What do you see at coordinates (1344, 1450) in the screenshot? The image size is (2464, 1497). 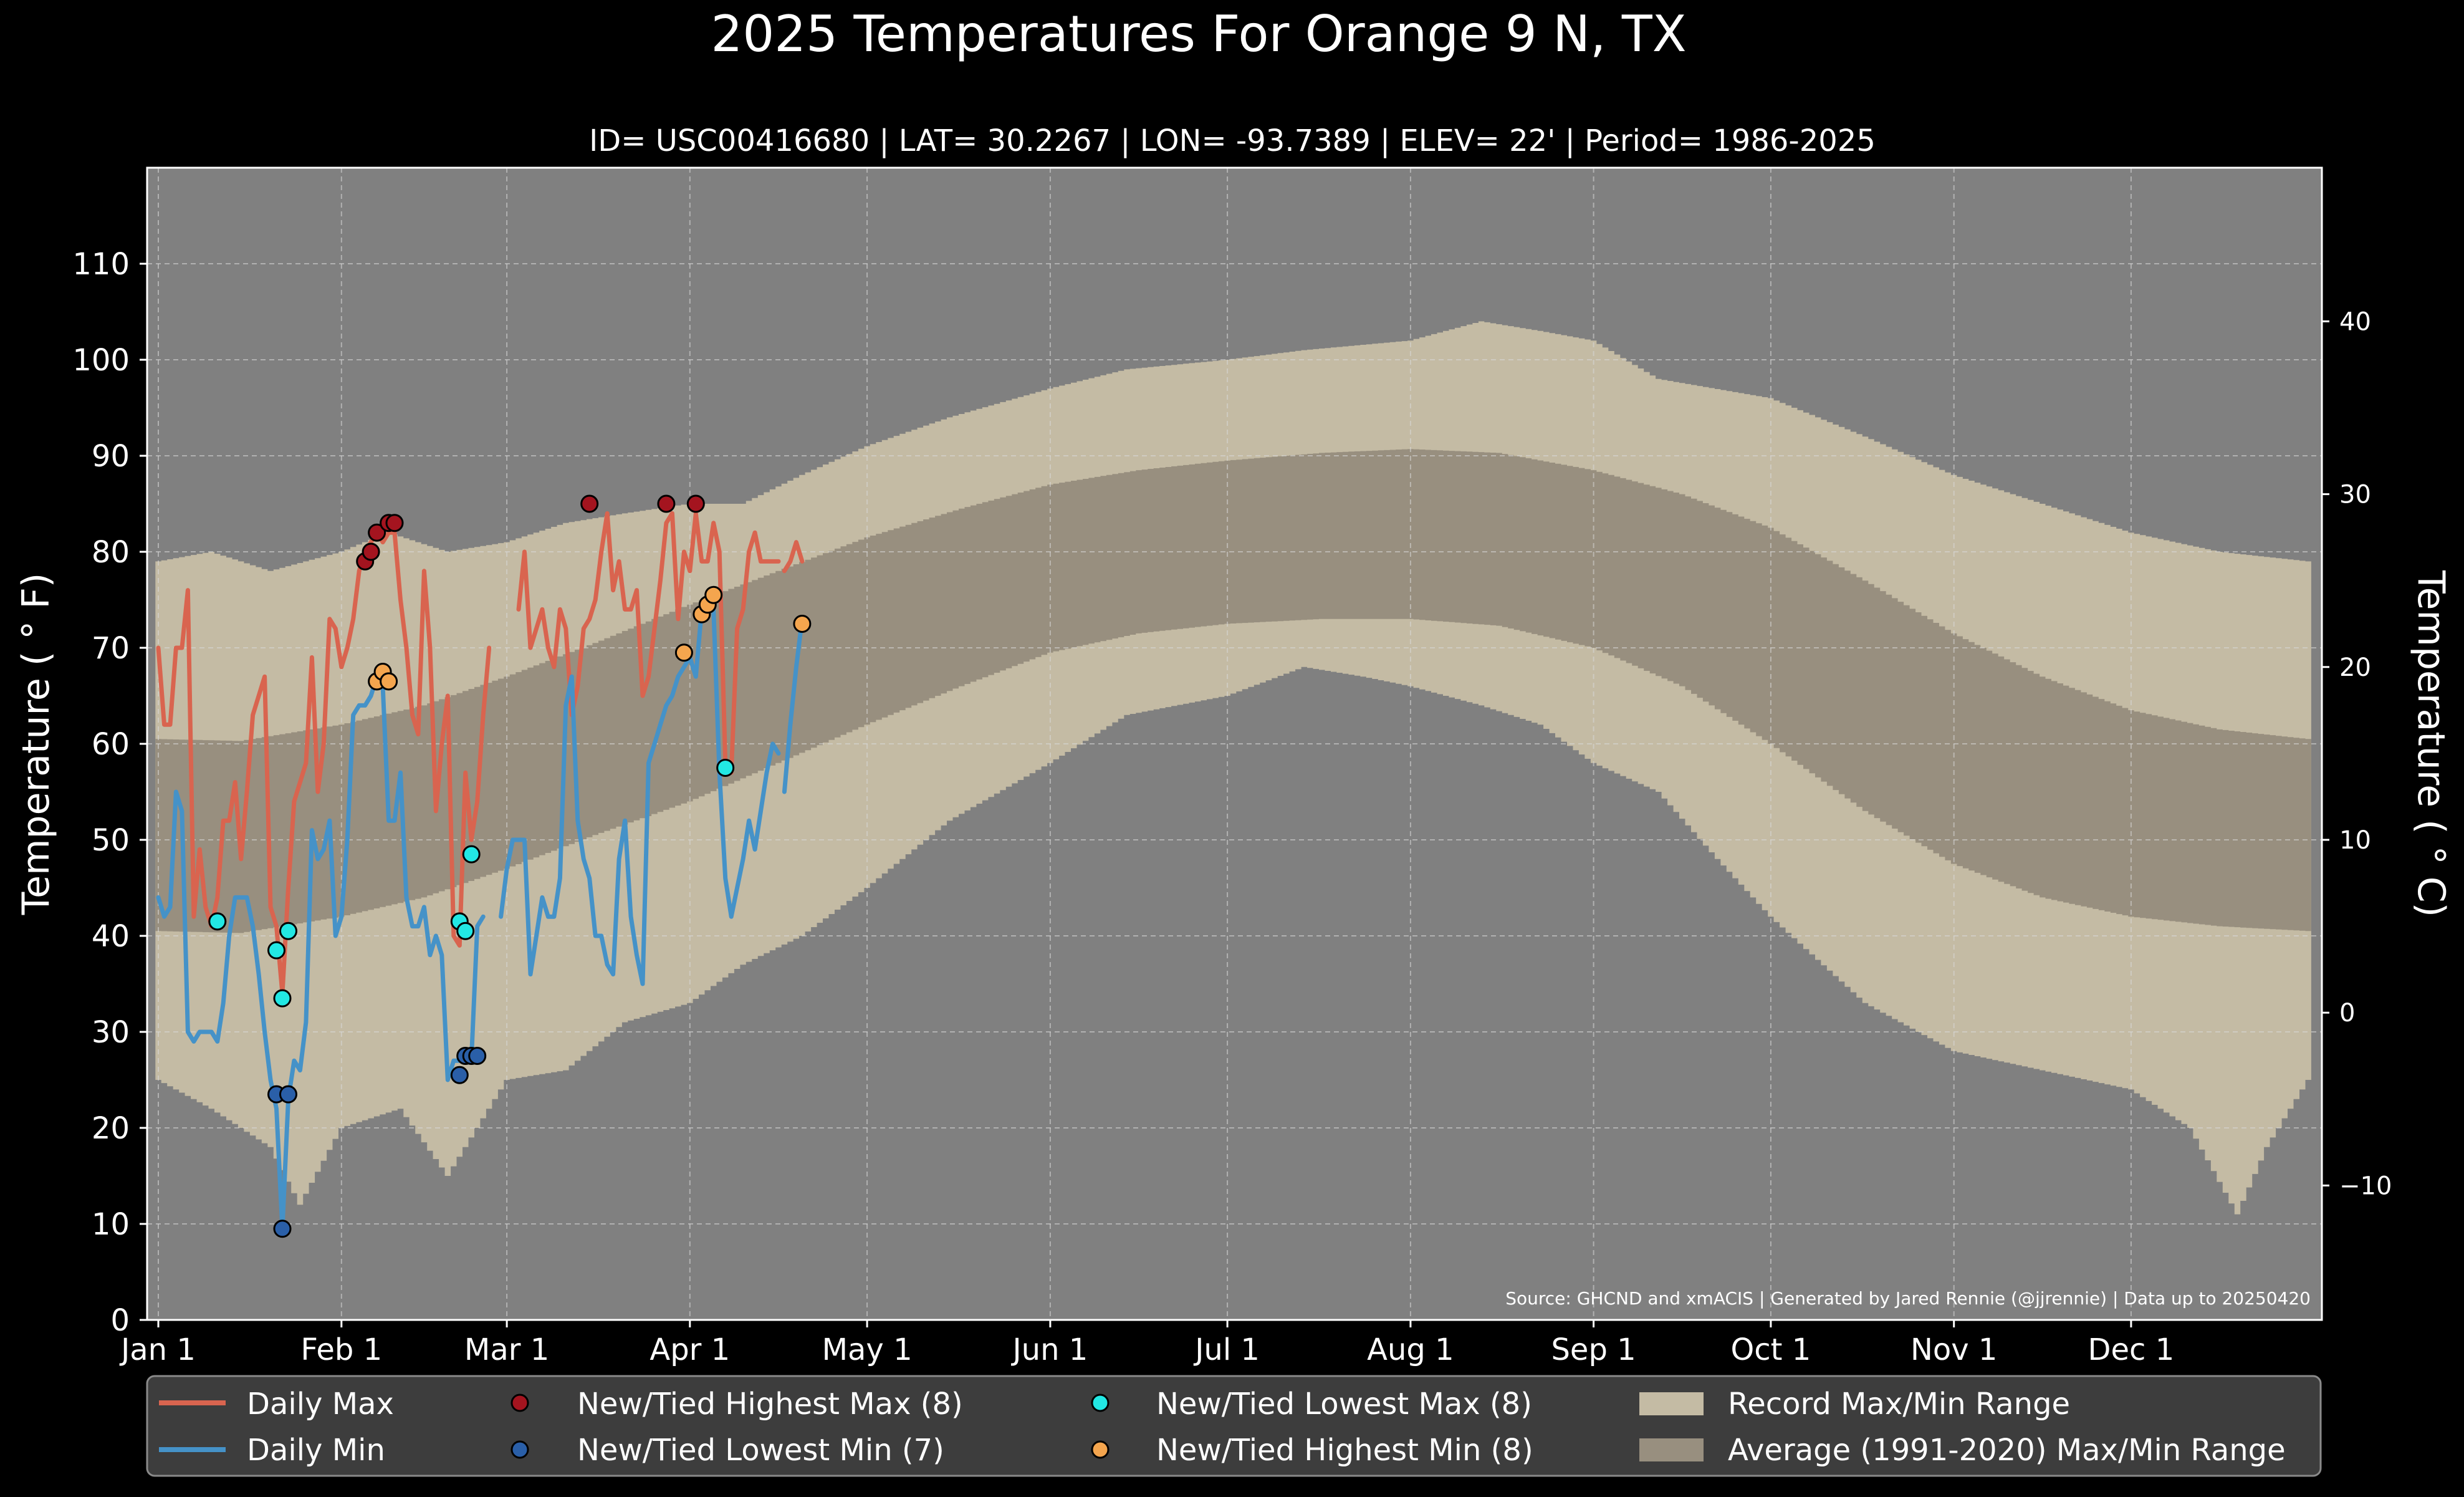 I see `legend-highest-min-label: New/Tied Highest Min (8)` at bounding box center [1344, 1450].